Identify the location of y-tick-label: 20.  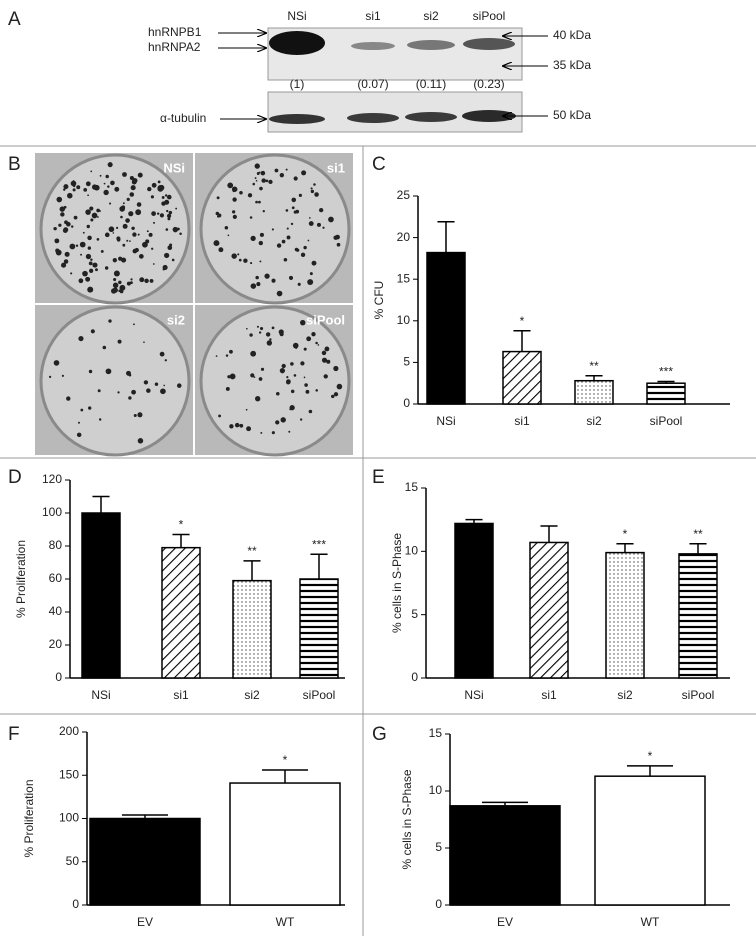
(56, 644).